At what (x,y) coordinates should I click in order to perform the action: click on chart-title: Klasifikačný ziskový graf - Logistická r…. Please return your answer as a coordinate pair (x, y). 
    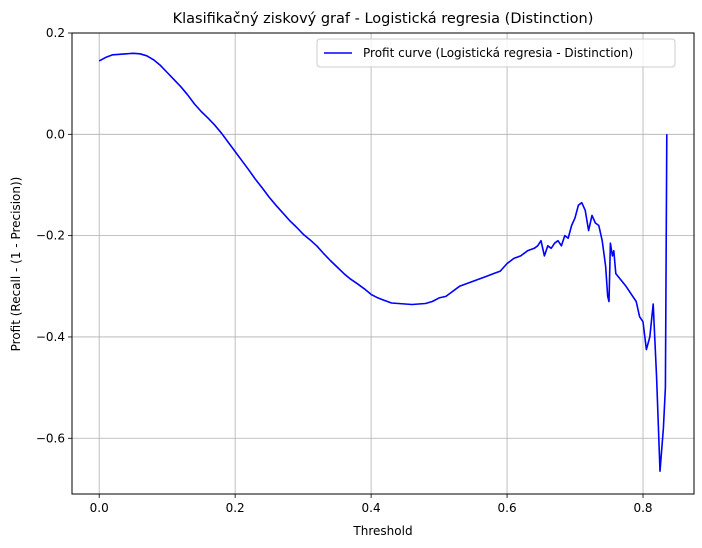
    Looking at the image, I should click on (383, 19).